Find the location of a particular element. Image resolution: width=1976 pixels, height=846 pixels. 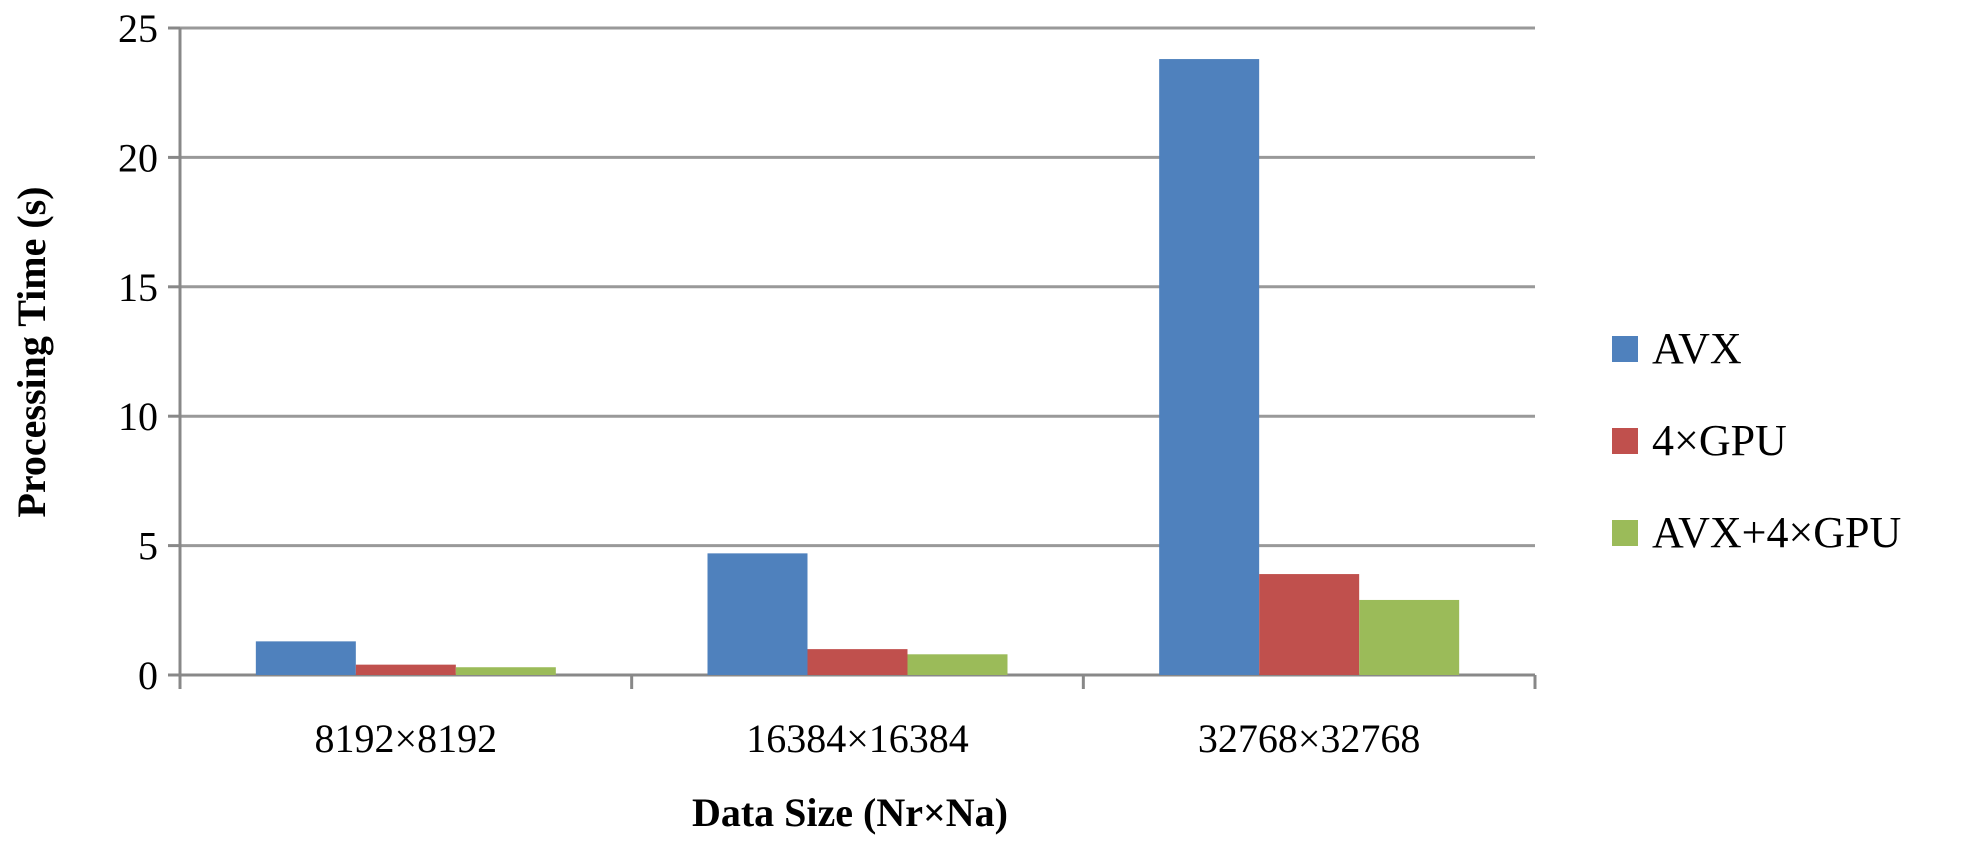

y-tick-label: 0 is located at coordinates (148, 675).